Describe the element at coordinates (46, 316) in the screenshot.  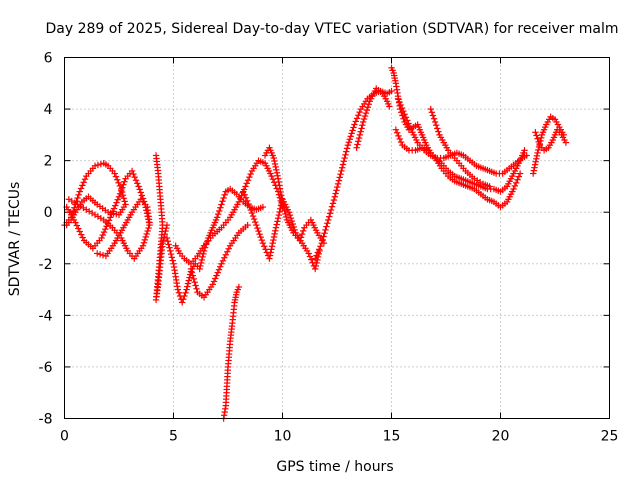
I see `y-tick-label: -4` at that location.